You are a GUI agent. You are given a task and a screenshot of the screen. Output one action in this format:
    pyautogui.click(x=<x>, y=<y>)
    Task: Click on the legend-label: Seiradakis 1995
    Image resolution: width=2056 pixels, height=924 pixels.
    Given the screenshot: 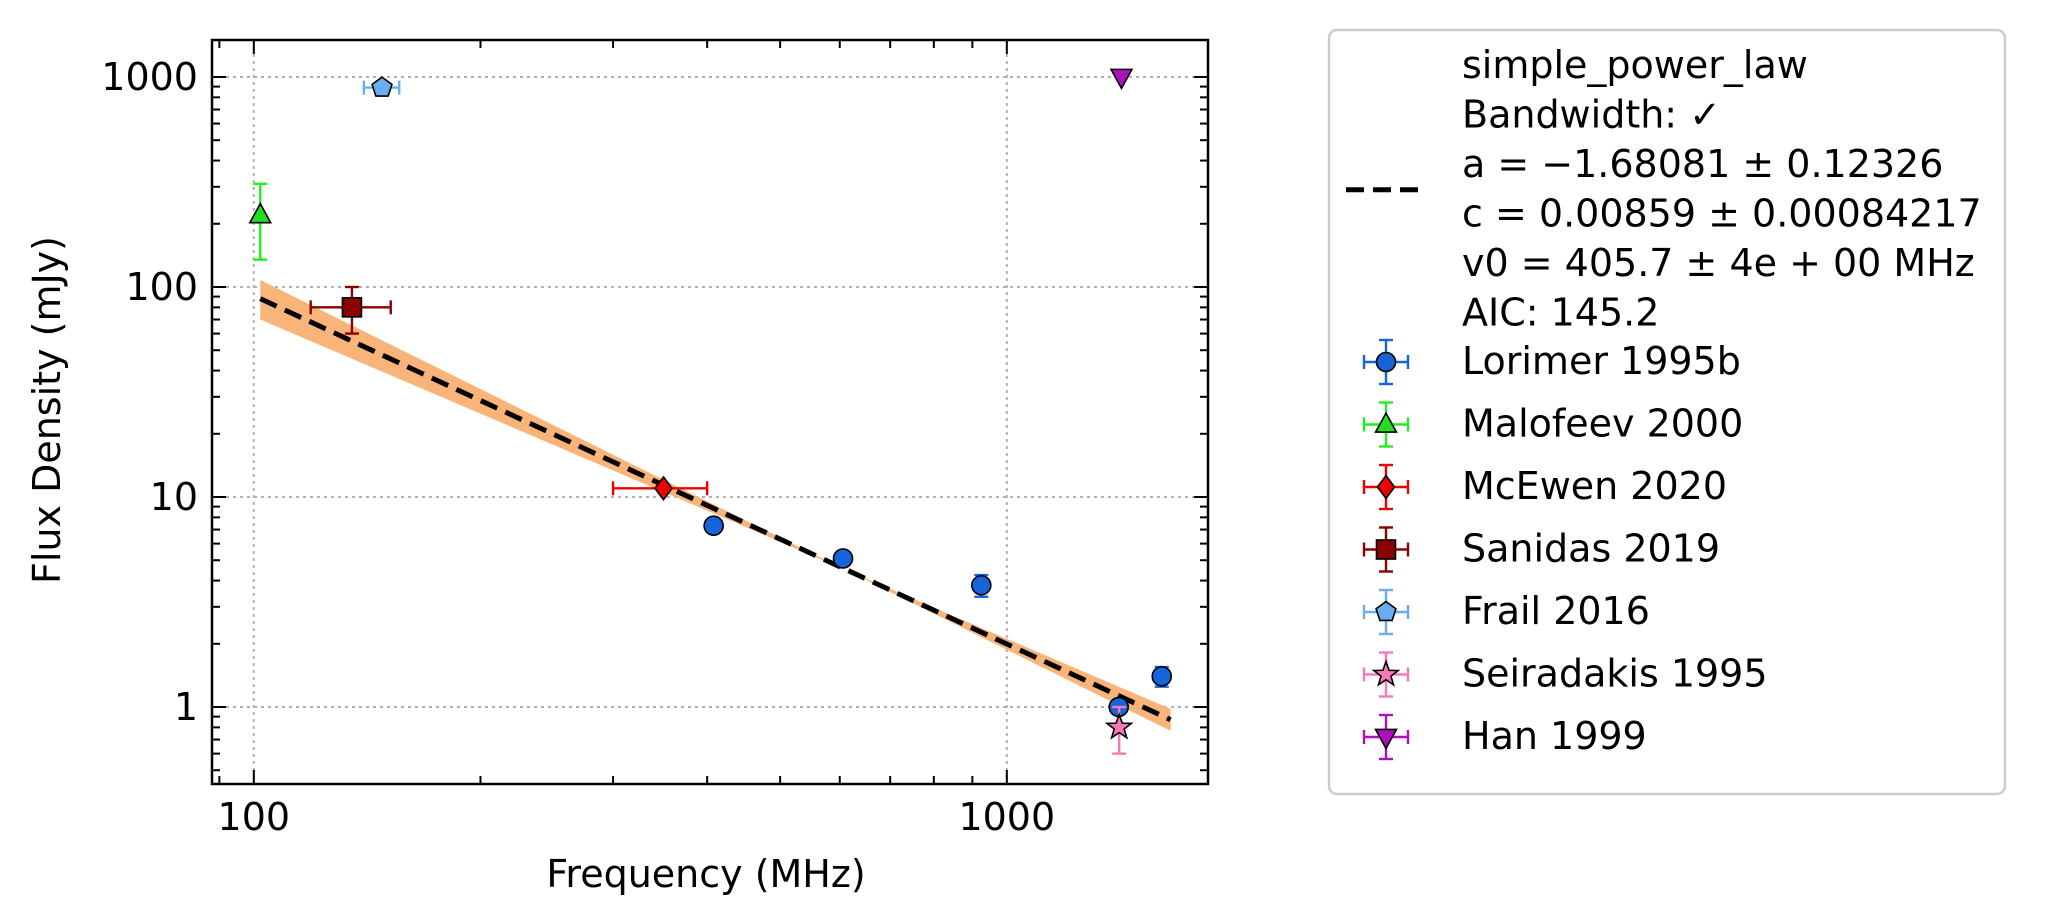 What is the action you would take?
    pyautogui.click(x=1615, y=674)
    